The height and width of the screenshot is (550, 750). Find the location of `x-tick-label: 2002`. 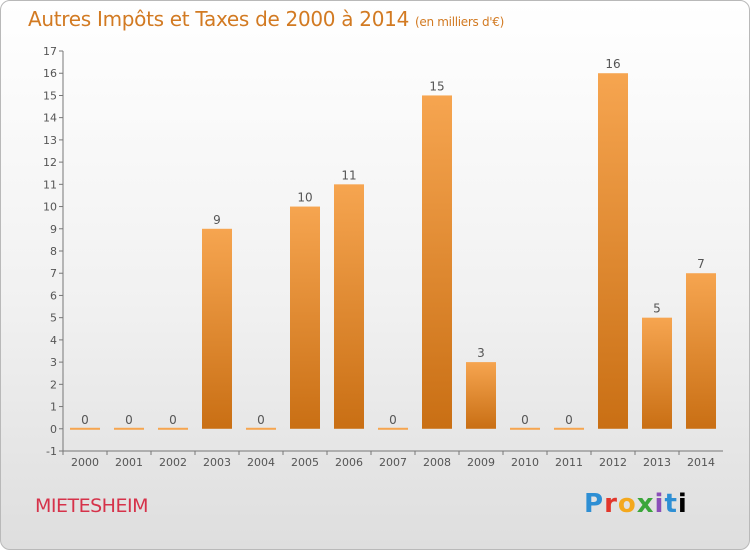

x-tick-label: 2002 is located at coordinates (173, 462).